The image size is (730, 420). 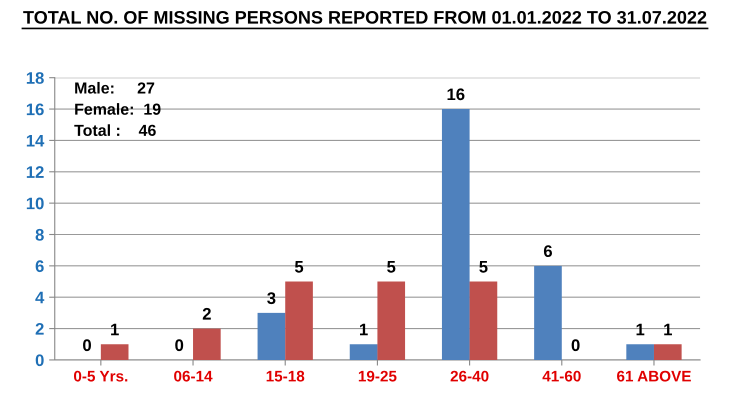 What do you see at coordinates (271, 298) in the screenshot?
I see `data-label: 3` at bounding box center [271, 298].